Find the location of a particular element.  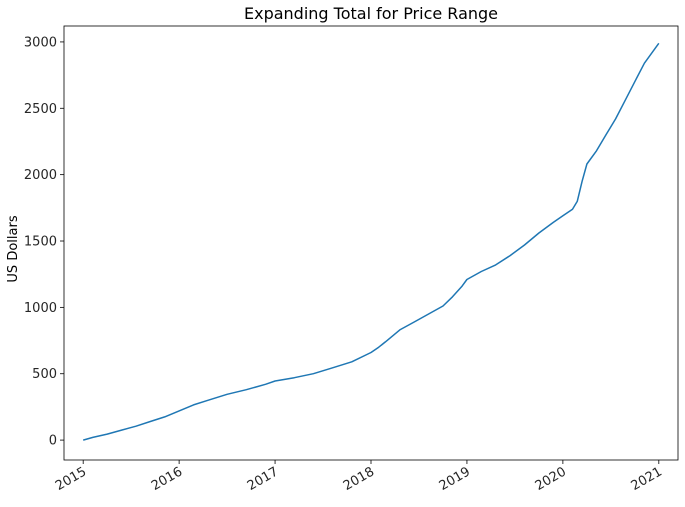

y-axis: 0 500 1000 1500 2000 2500 3000 is located at coordinates (44, 242).